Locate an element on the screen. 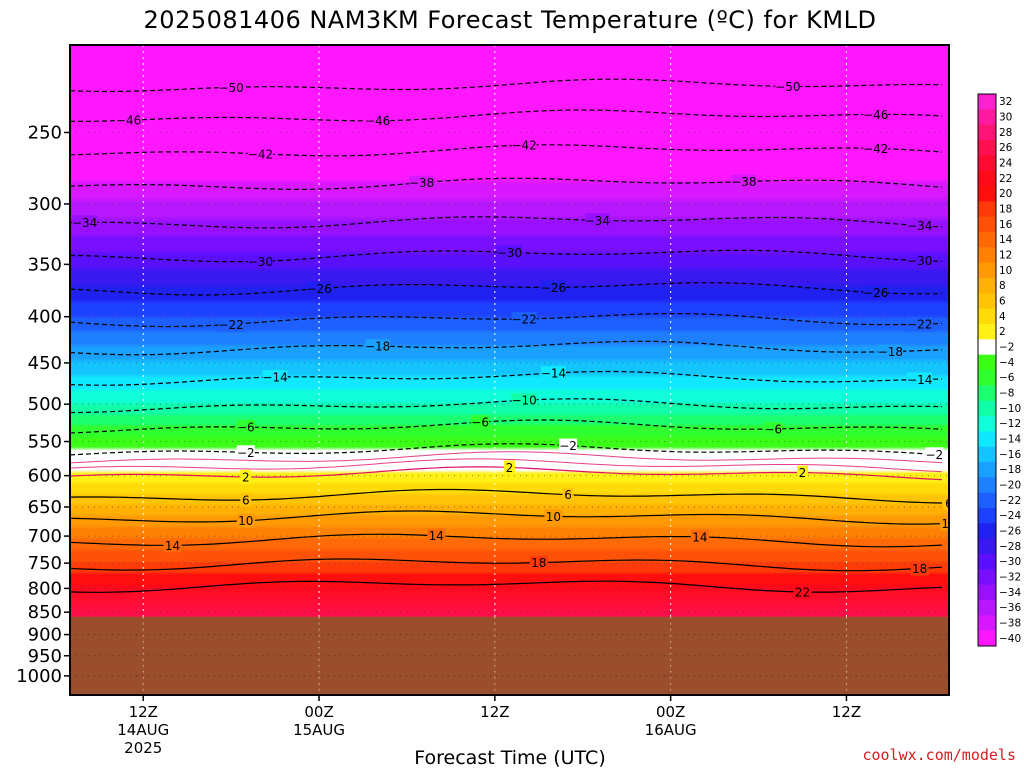 The image size is (1024, 768). y-tick-label: 400 is located at coordinates (45, 317).